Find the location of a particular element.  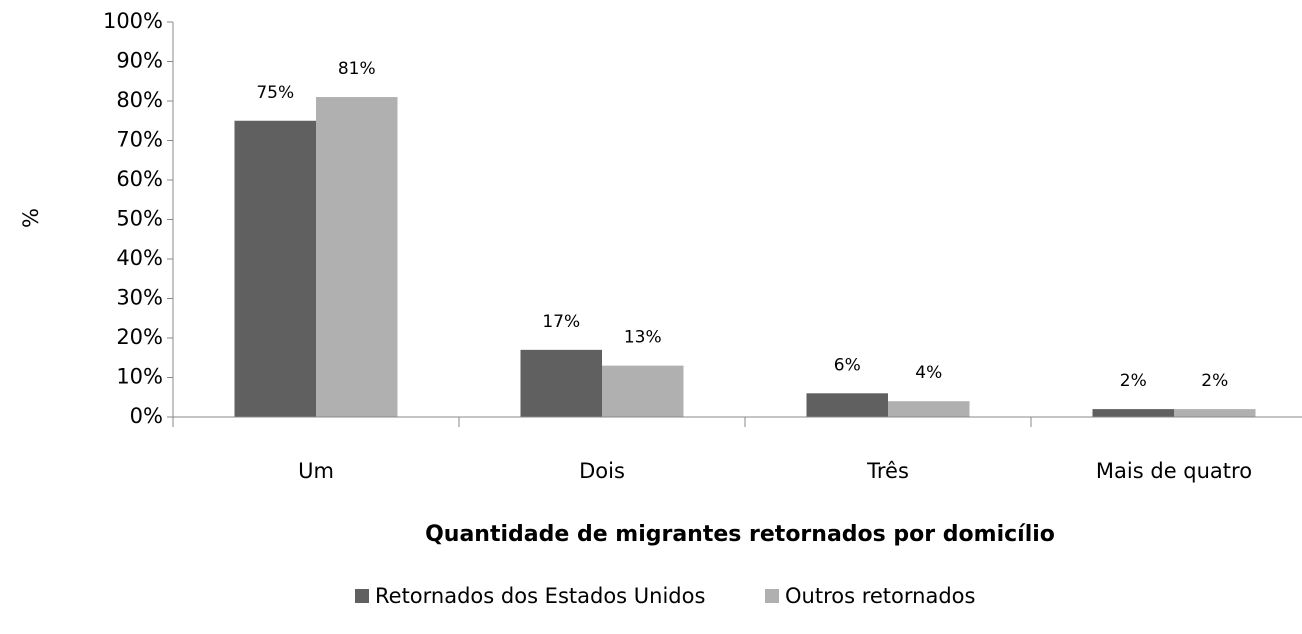

x-tick-label: Um is located at coordinates (316, 471).